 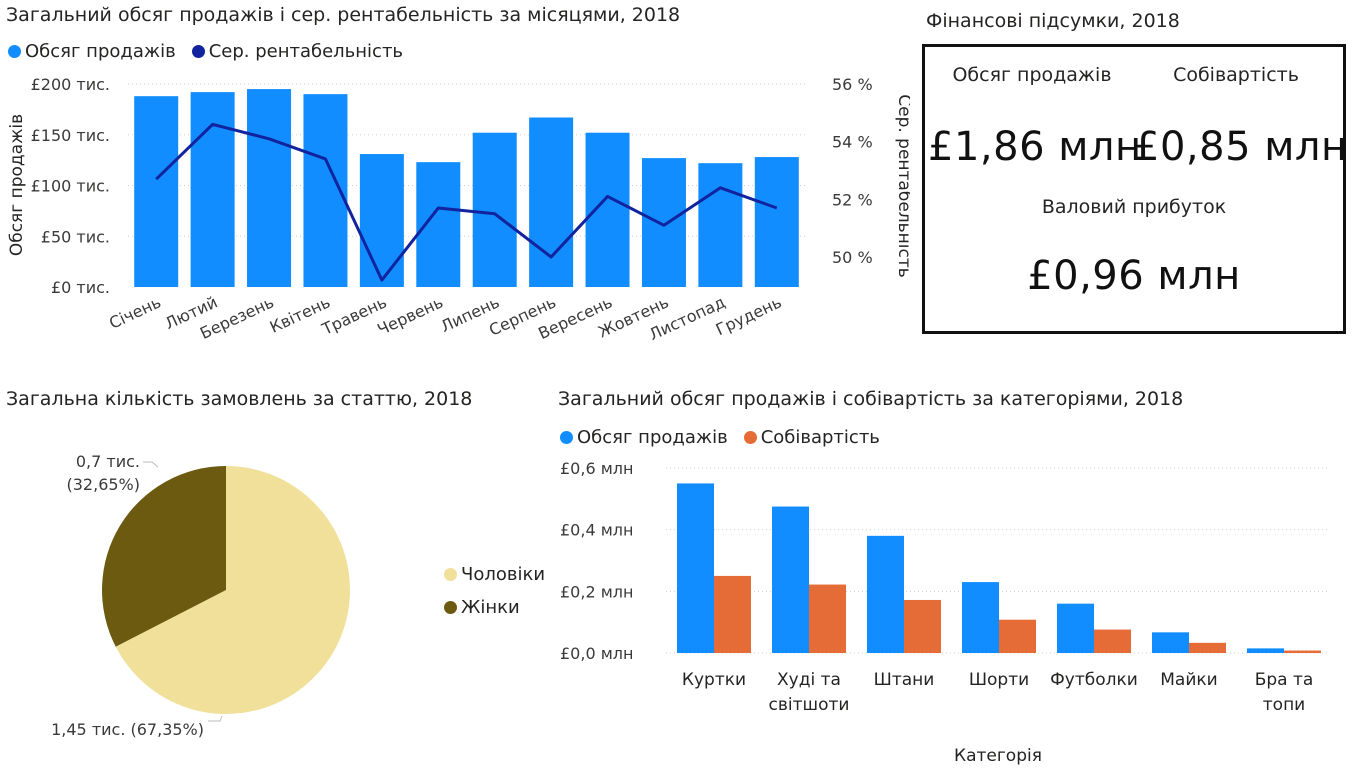 I want to click on y-tick-label: £200 тис., so click(x=70, y=84).